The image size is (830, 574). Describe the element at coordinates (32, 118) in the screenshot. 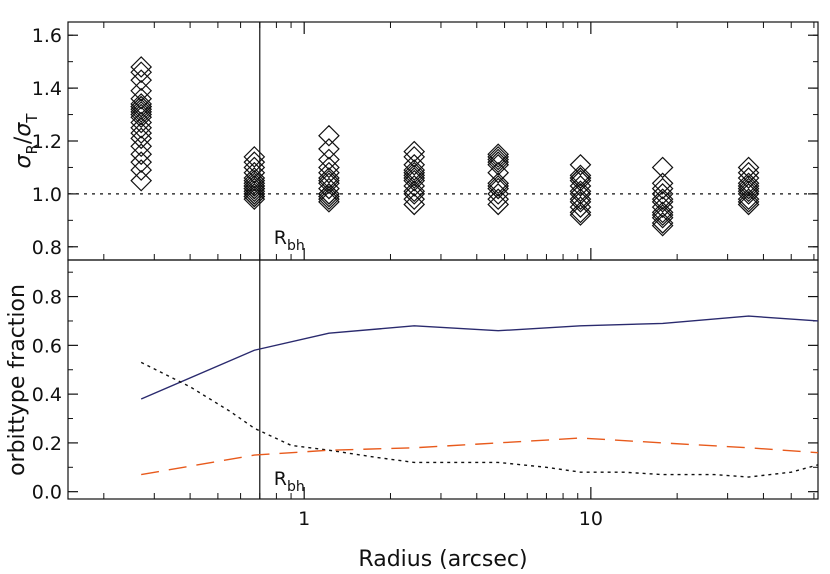

I see `ylabel-sub-t: T` at that location.